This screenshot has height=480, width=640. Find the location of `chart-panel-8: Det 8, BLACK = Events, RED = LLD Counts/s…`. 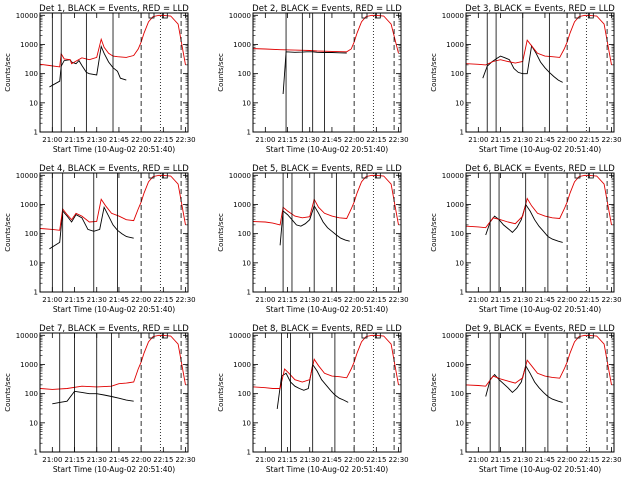

chart-panel-8: Det 8, BLACK = Events, RED = LLD Counts/s… is located at coordinates (313, 399).